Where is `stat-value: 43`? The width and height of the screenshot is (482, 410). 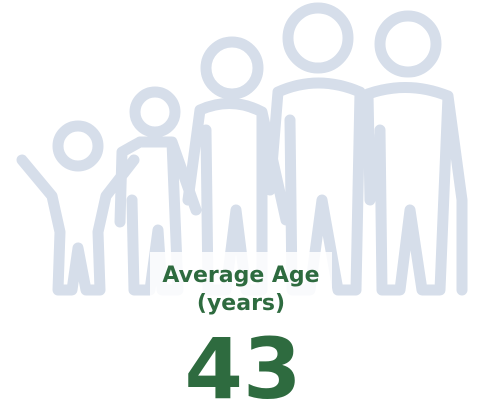 stat-value: 43 is located at coordinates (243, 365).